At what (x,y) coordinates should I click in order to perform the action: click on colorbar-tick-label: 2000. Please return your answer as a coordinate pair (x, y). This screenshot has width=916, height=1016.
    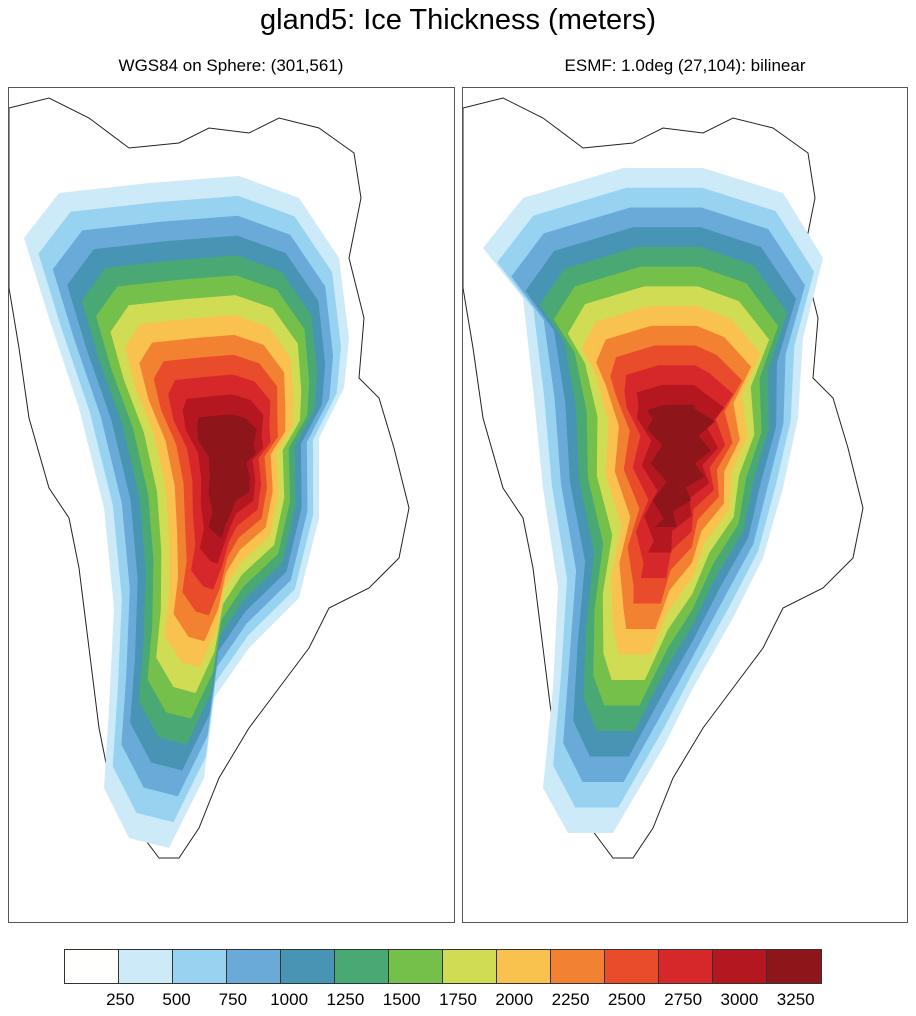
    Looking at the image, I should click on (514, 999).